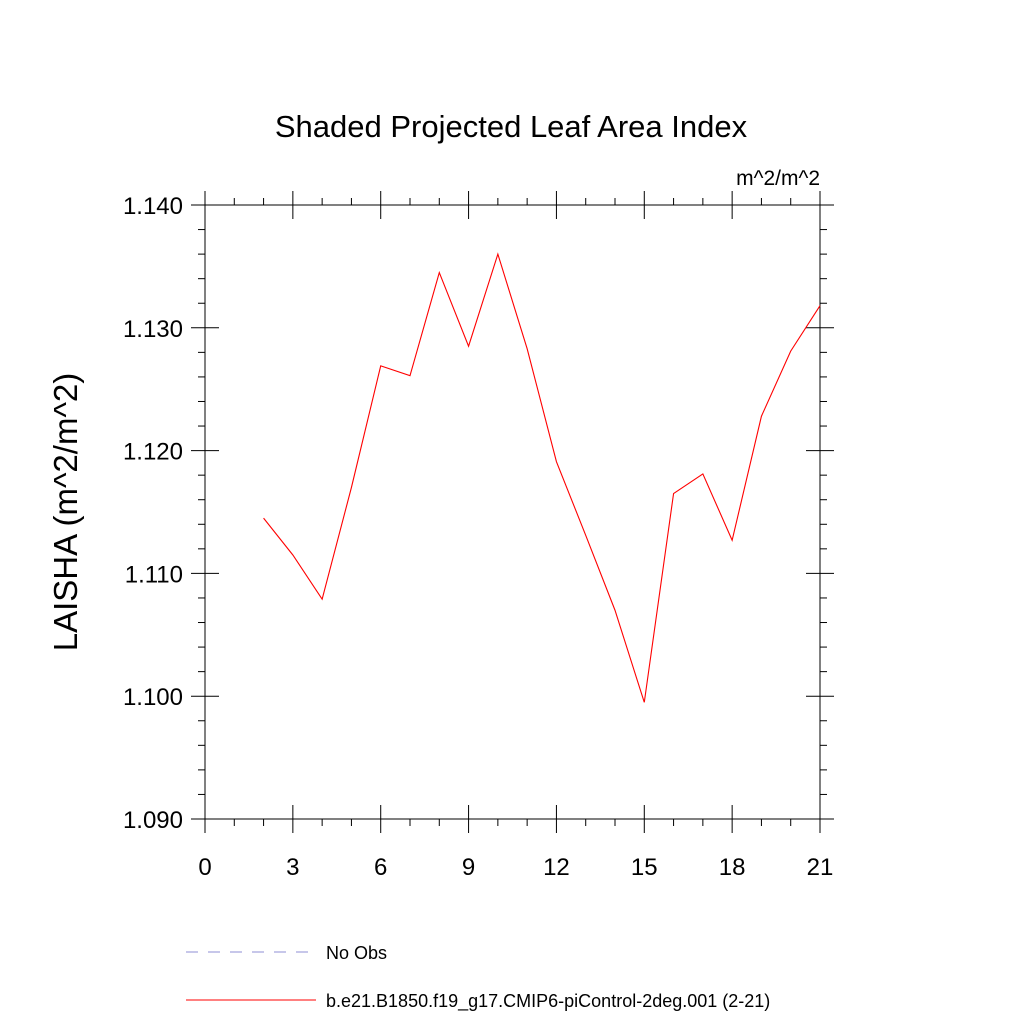  What do you see at coordinates (380, 867) in the screenshot?
I see `x-tick-label: 6` at bounding box center [380, 867].